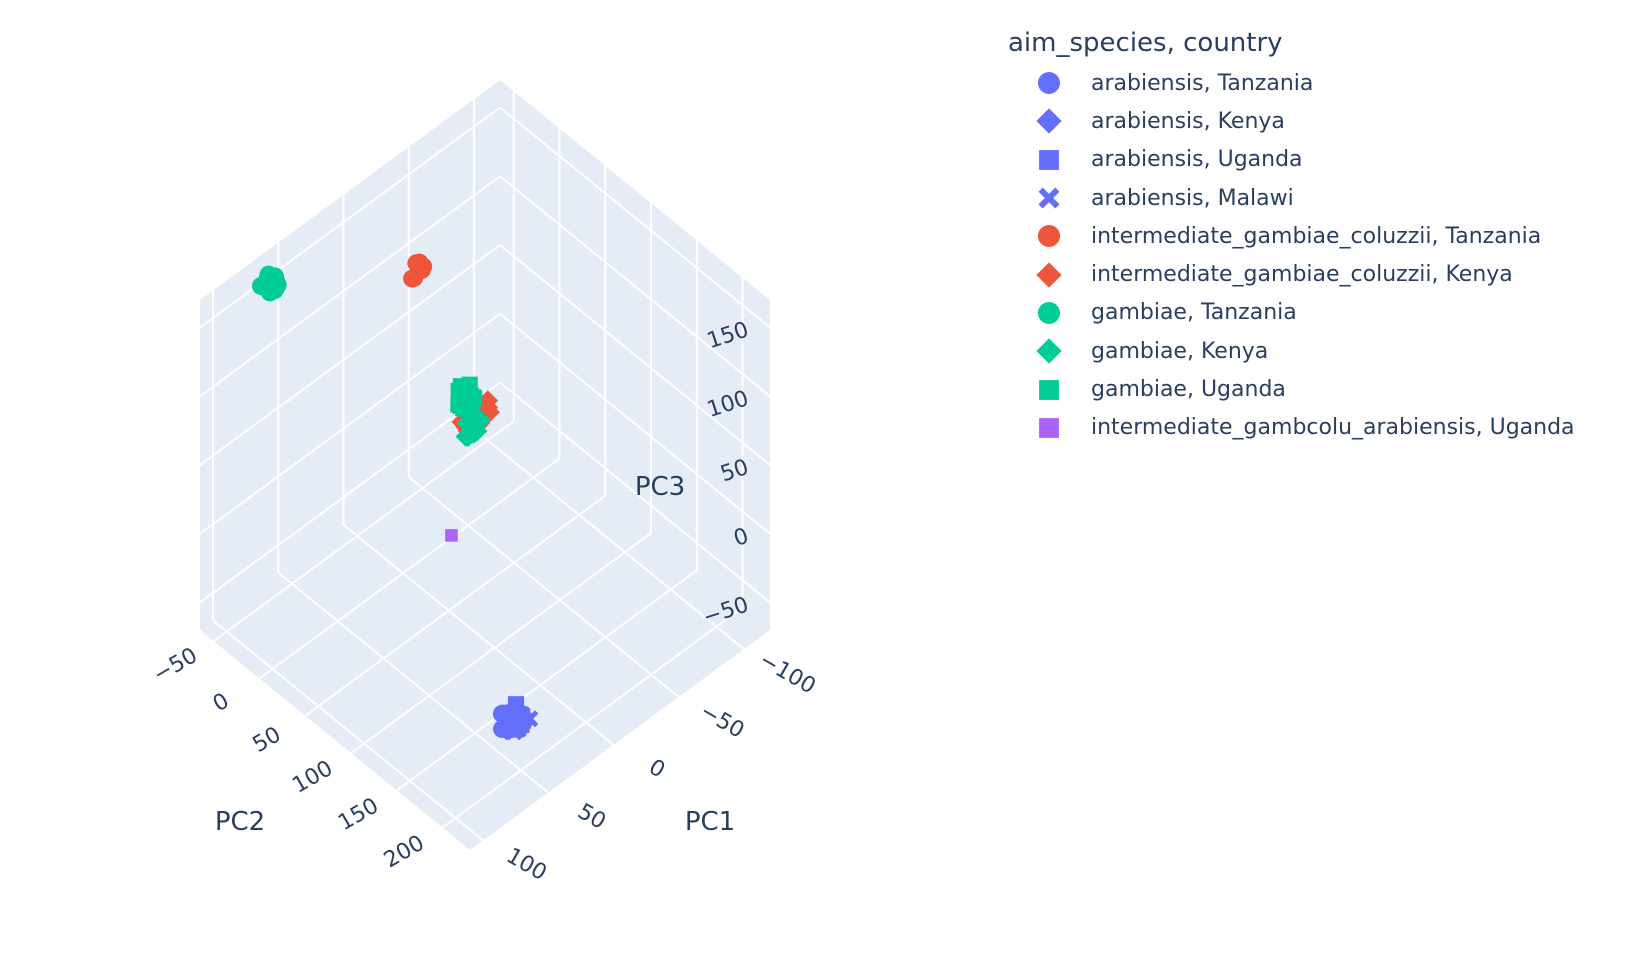 This screenshot has height=966, width=1643. Describe the element at coordinates (1197, 160) in the screenshot. I see `legend-label: arabiensis, Uganda` at that location.